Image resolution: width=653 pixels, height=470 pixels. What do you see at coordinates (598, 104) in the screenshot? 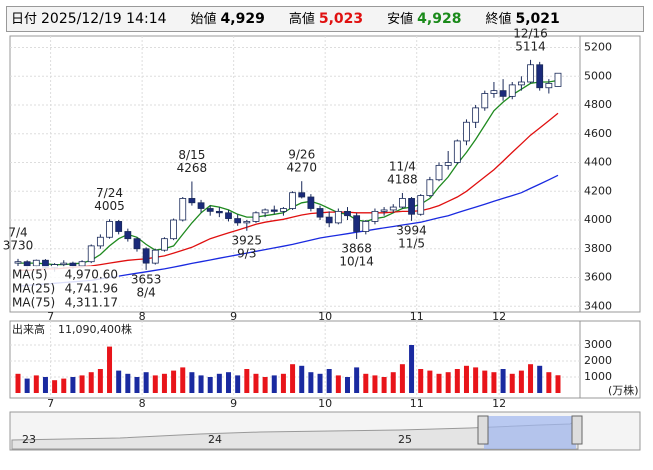
I see `y-tick-label: 4800` at bounding box center [598, 104].